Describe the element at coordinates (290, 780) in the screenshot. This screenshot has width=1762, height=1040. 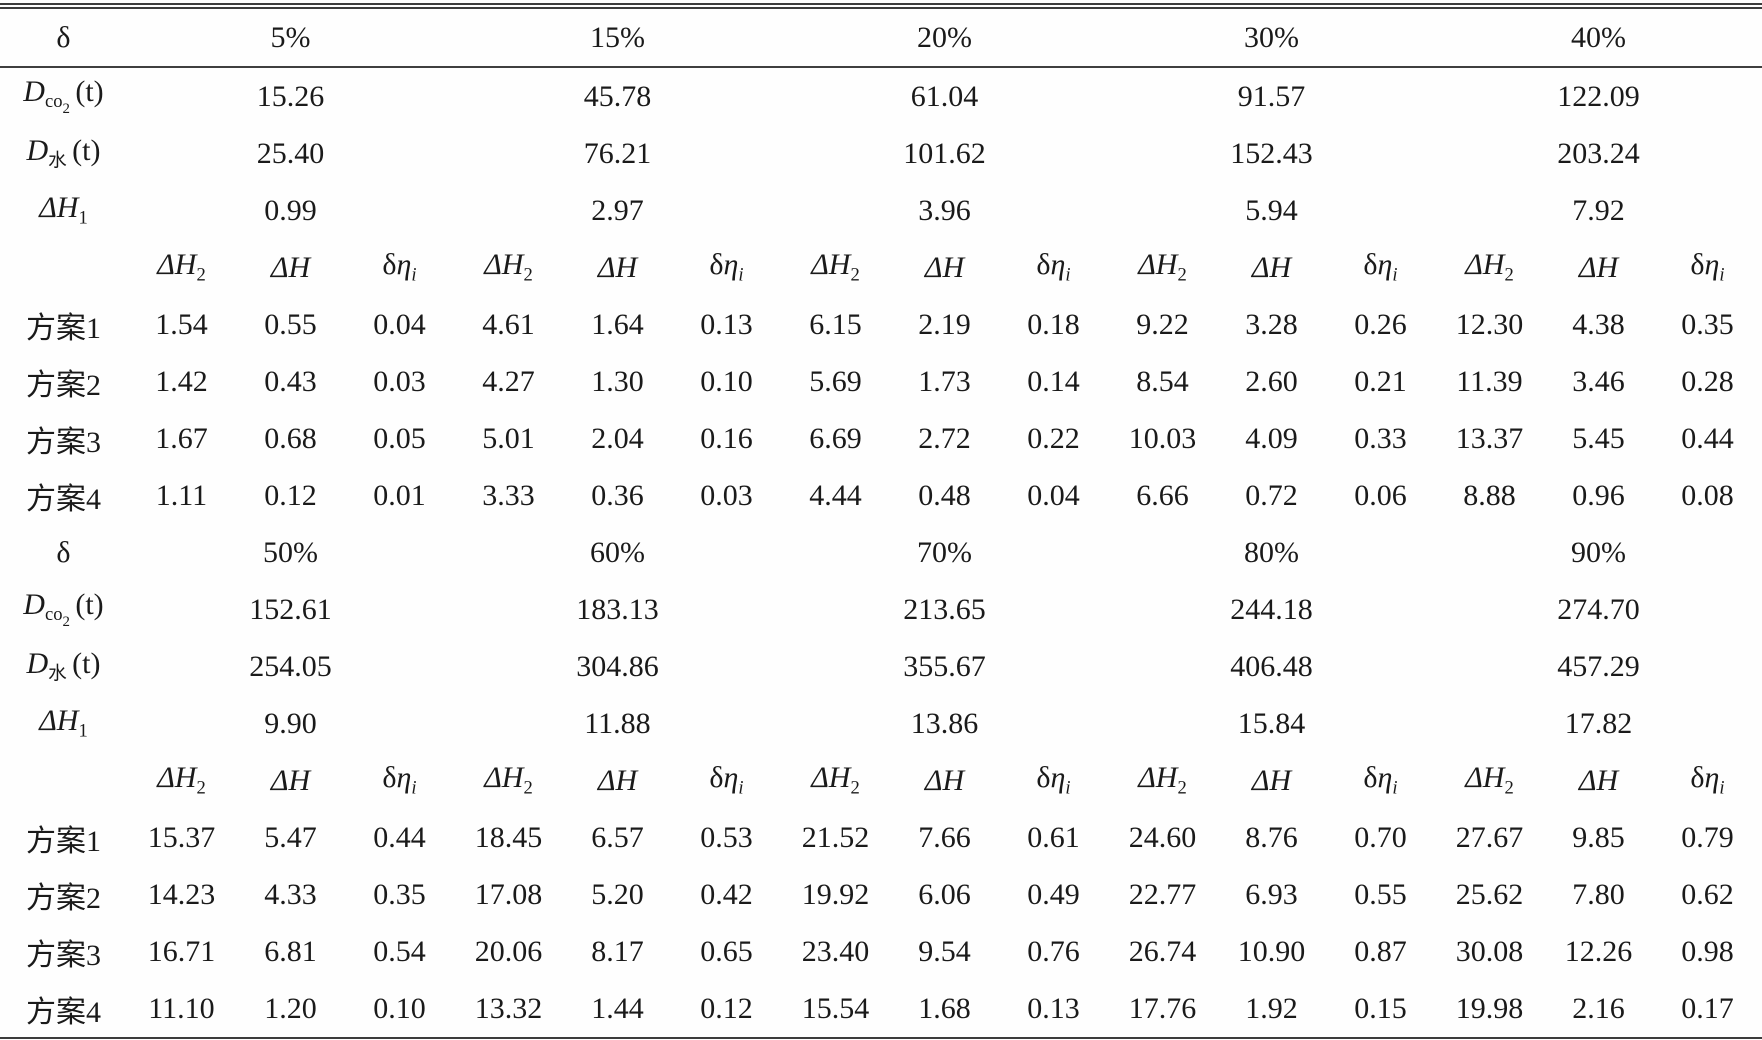
I see `dh-symbol: ΔH` at that location.